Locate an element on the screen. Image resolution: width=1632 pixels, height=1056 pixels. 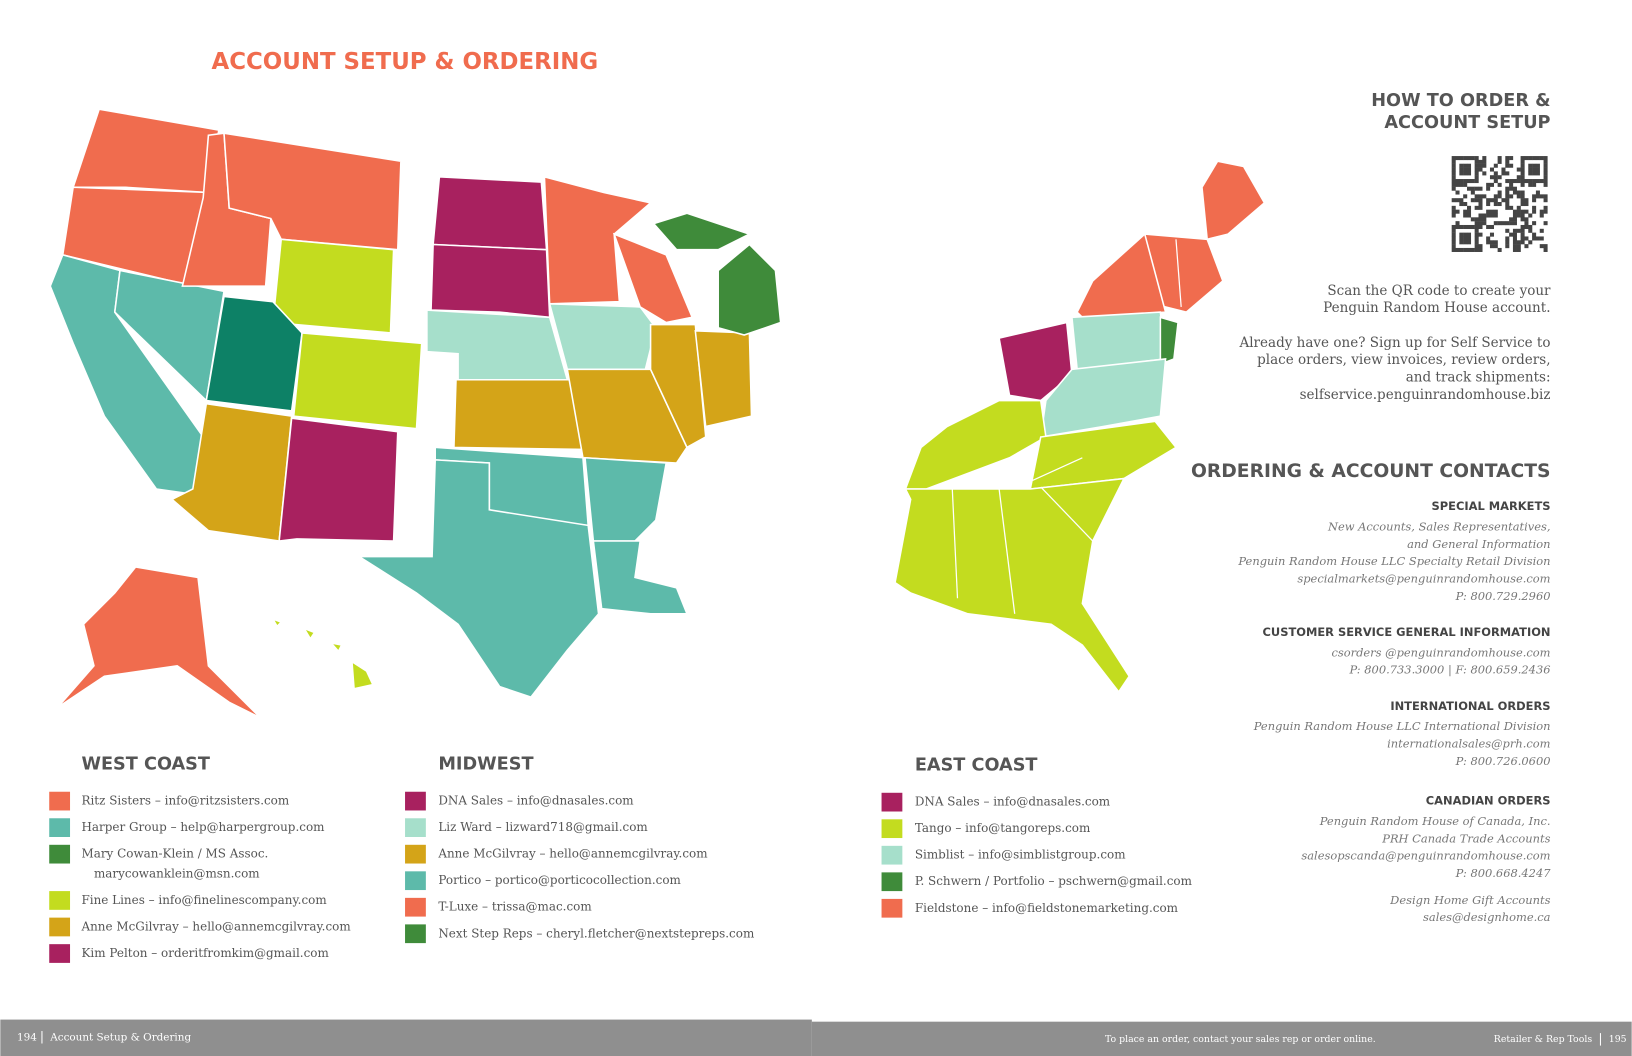
contact-heading: SPECIAL MARKETS is located at coordinates (1491, 506).